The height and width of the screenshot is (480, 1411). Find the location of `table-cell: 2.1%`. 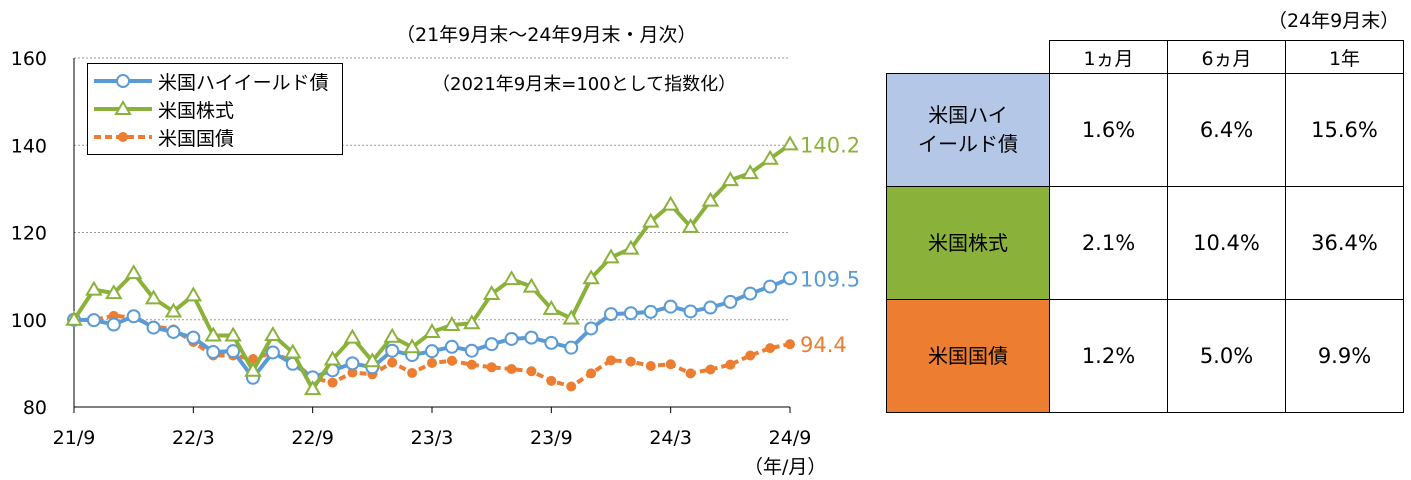

table-cell: 2.1% is located at coordinates (1108, 243).